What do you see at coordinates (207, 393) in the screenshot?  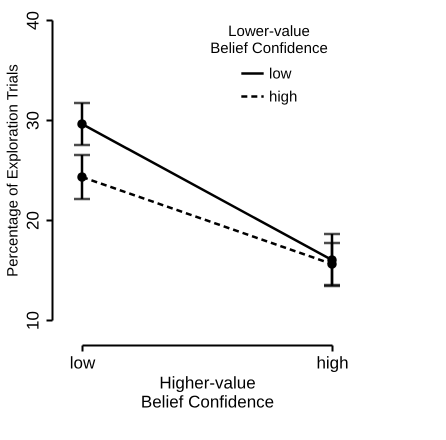 I see `x-axis-title: Higher-value Belief Confidence` at bounding box center [207, 393].